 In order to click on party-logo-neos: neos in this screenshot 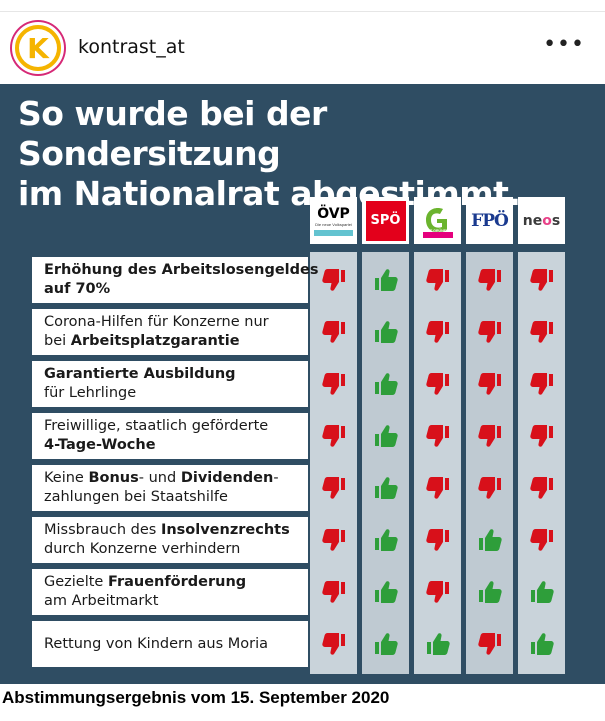, I will do `click(541, 220)`.